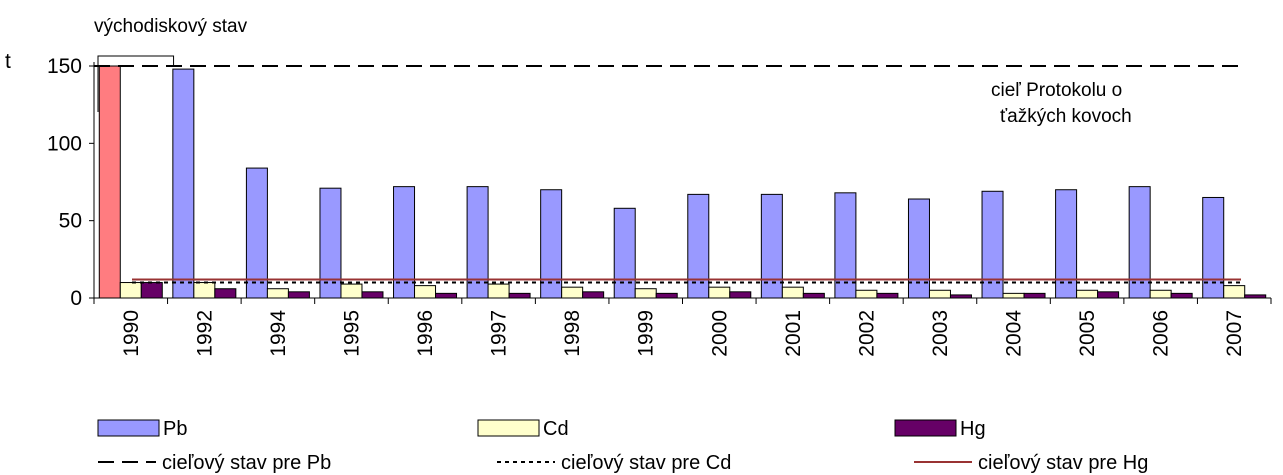  Describe the element at coordinates (918, 248) in the screenshot. I see `bar-pb-2003` at that location.